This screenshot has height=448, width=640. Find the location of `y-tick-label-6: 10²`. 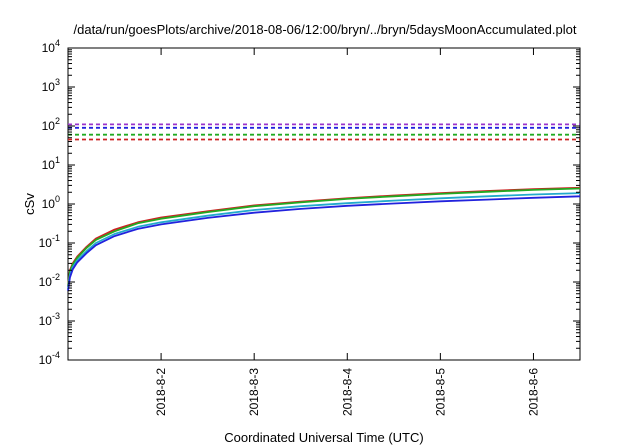

y-tick-label-6: 10² is located at coordinates (51, 124).